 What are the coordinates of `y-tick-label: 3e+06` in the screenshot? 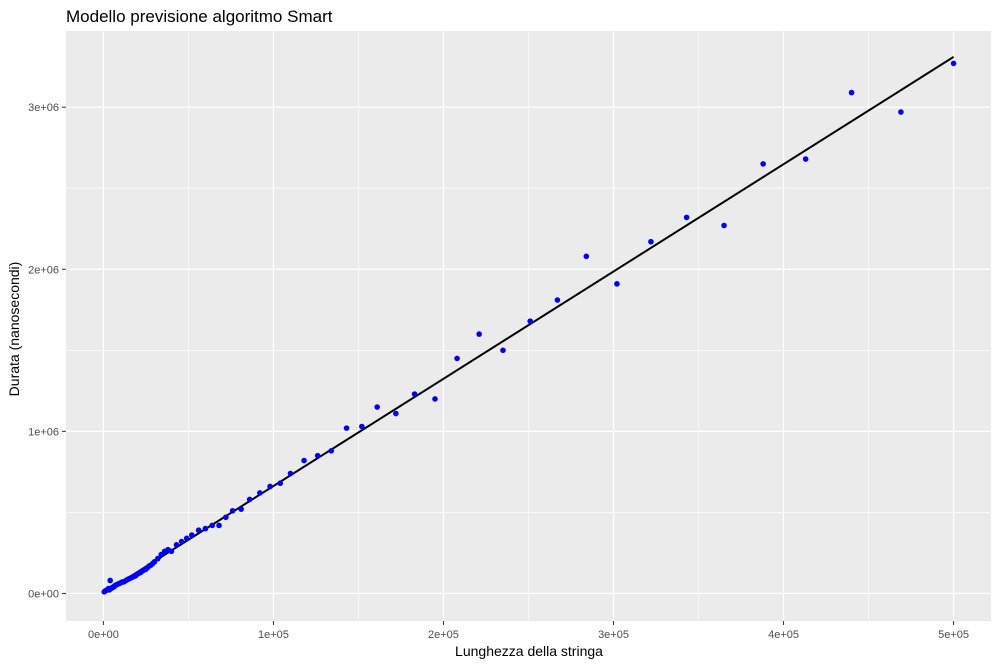 It's located at (43, 108).